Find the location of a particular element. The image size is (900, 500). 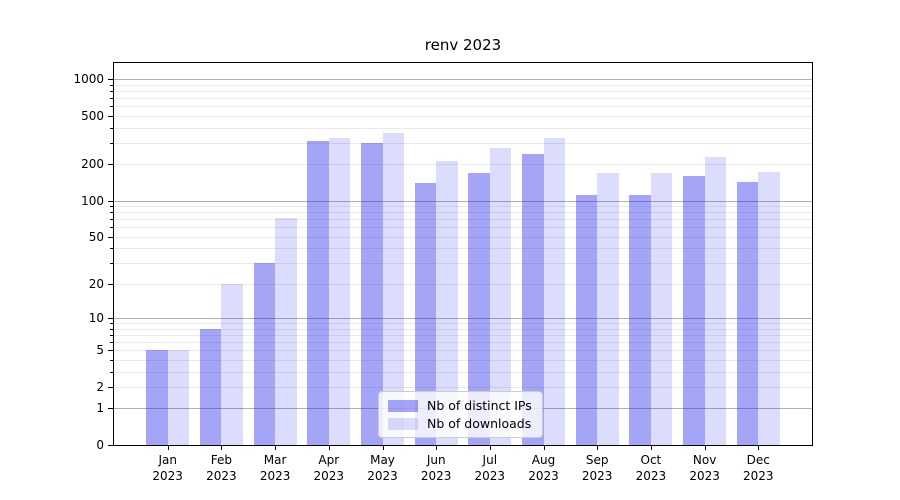

y-tick-label: 200 is located at coordinates (92, 164).